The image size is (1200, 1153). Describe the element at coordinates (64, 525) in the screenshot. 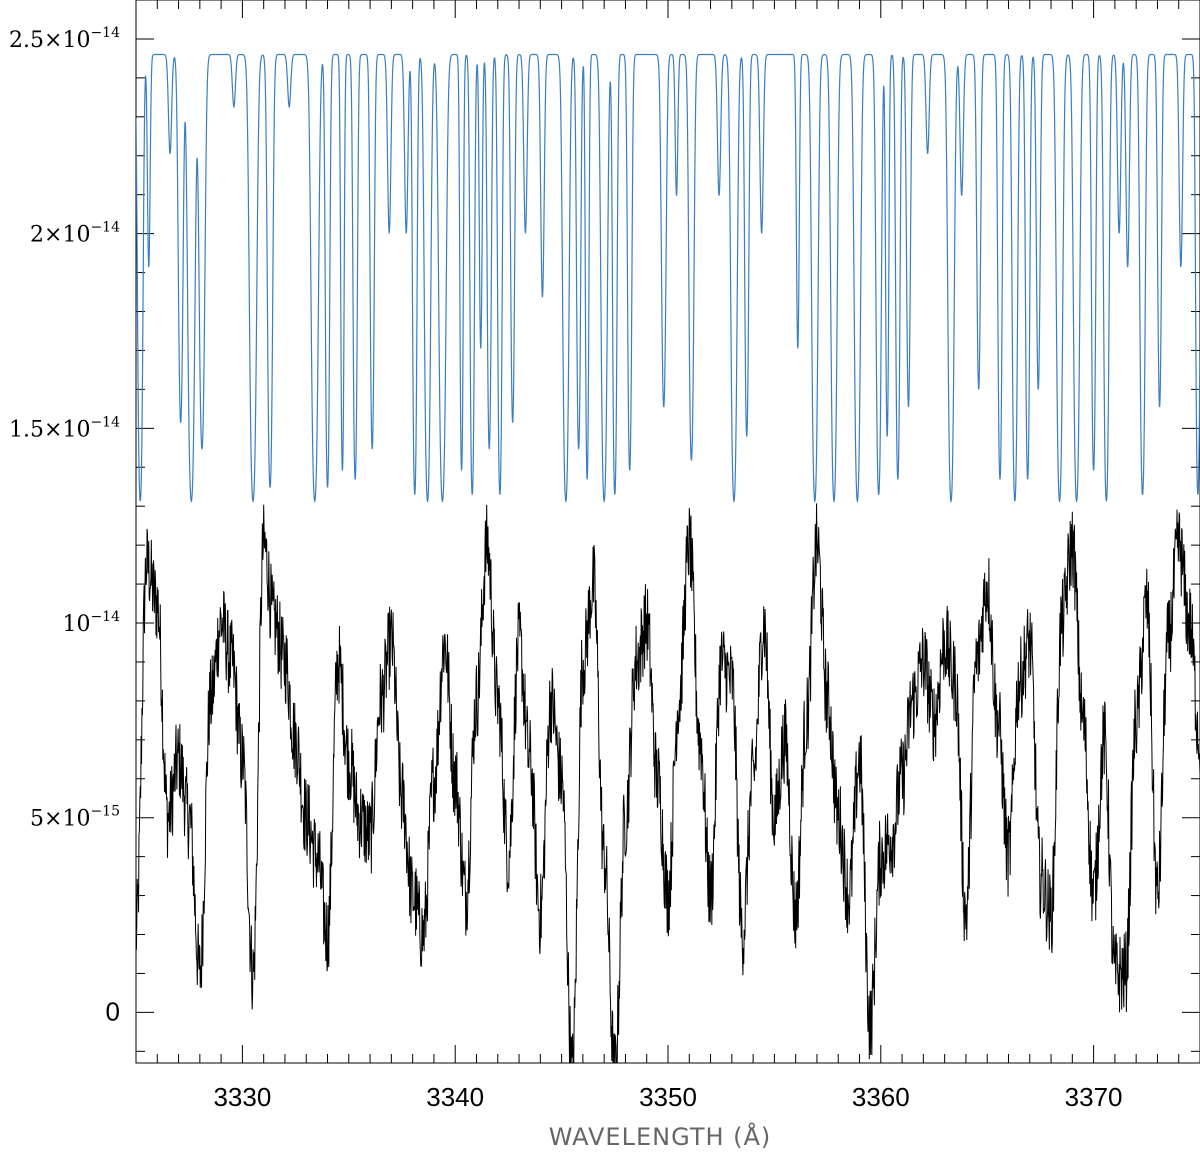

I see `y-tick-labels: 0 5×10−15 10−14 1.5×10−14 2×10−14 2.5×10−14` at that location.